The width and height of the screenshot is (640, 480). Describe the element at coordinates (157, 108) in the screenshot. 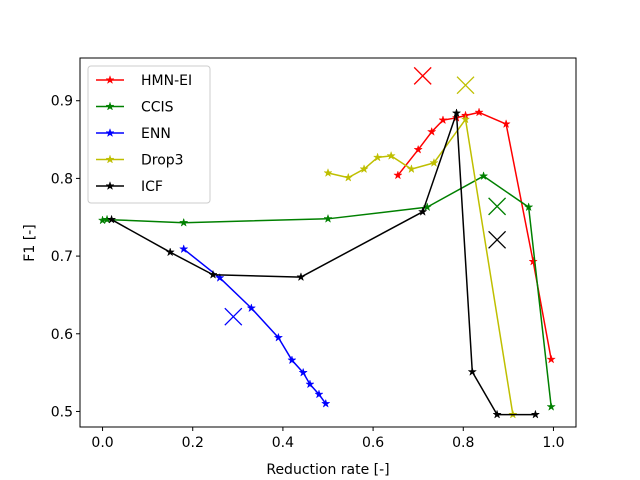

I see `legend-label-ccis: CCIS` at that location.